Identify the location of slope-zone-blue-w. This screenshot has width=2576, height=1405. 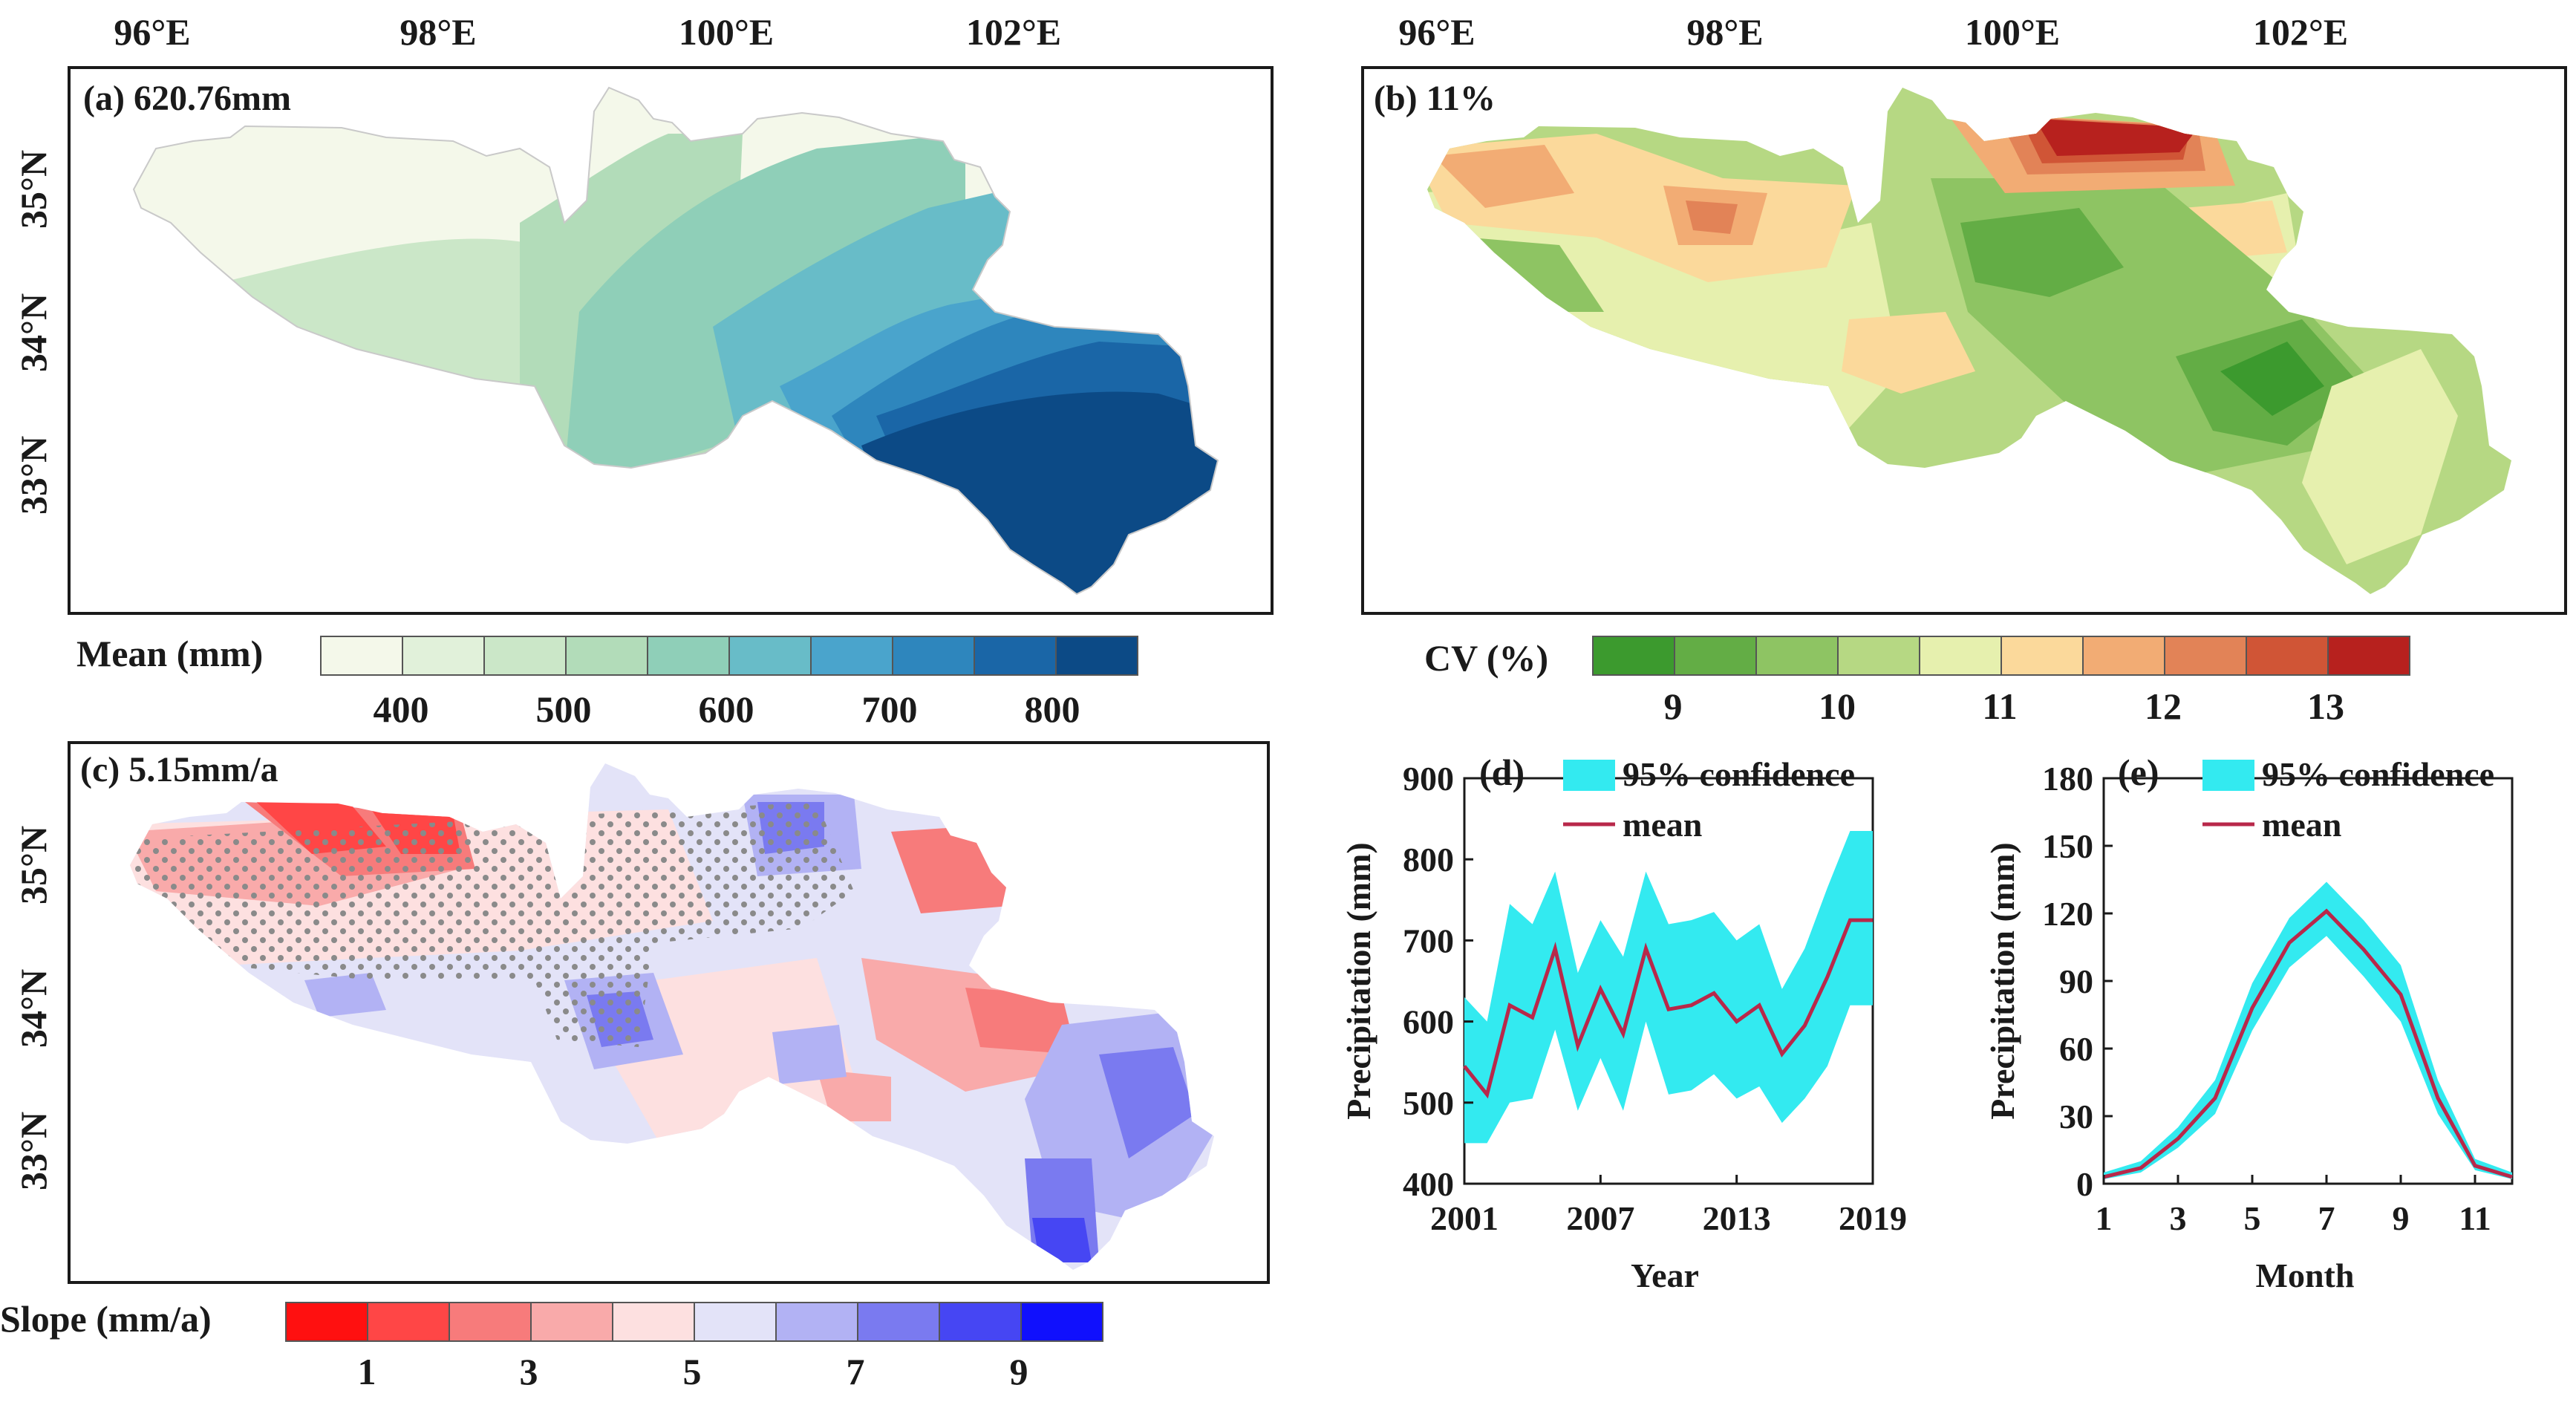
(345, 995).